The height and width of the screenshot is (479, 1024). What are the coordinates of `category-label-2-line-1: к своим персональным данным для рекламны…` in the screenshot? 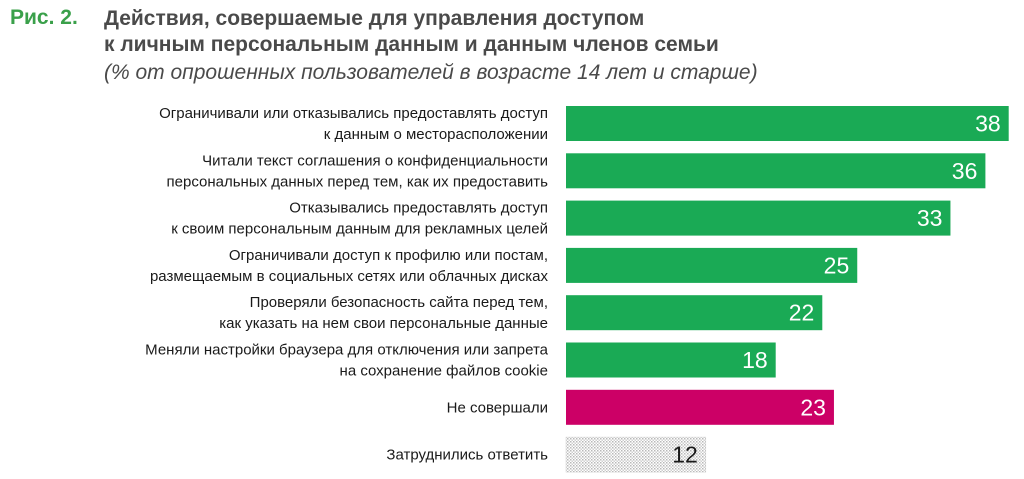 It's located at (359, 229).